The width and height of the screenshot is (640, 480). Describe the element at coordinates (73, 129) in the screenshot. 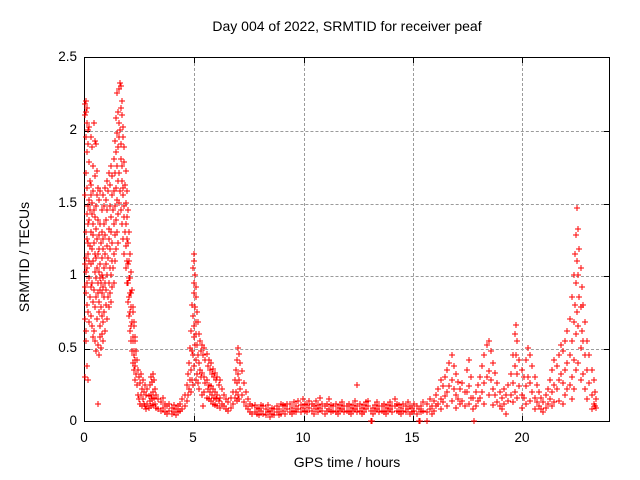

I see `y-tick-label: 2` at that location.